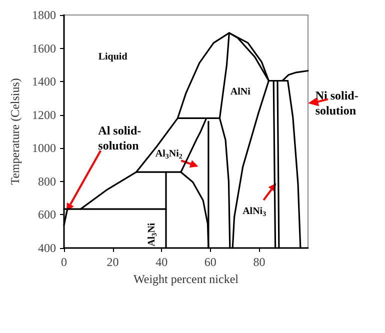 The width and height of the screenshot is (385, 333). Describe the element at coordinates (112, 262) in the screenshot. I see `x-tick-label: 20` at that location.